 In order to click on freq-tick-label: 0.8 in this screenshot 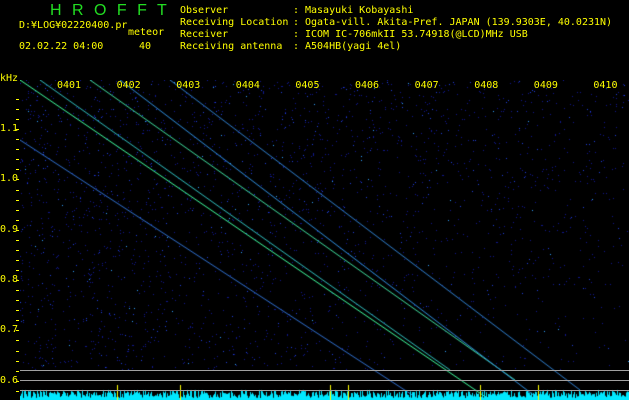, I will do `click(9, 279)`.